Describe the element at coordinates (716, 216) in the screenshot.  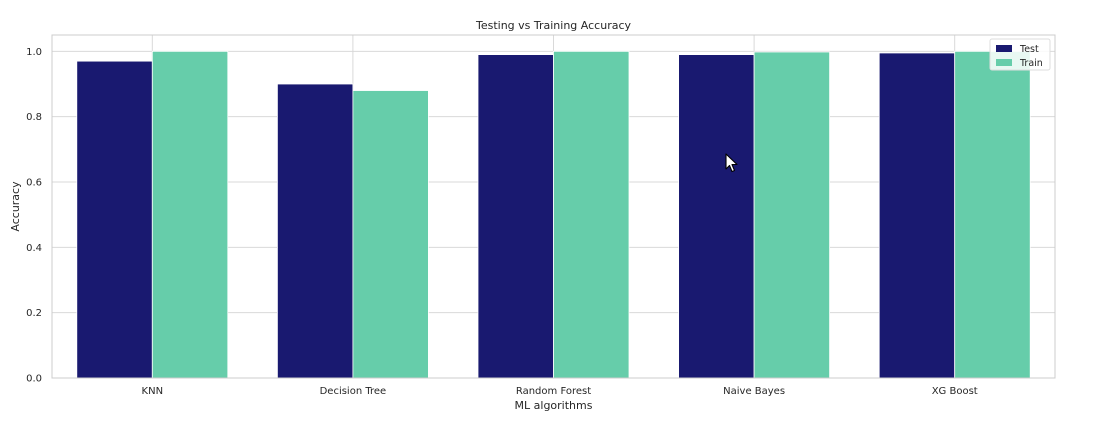
I see `bar-test-naive-bayes` at that location.